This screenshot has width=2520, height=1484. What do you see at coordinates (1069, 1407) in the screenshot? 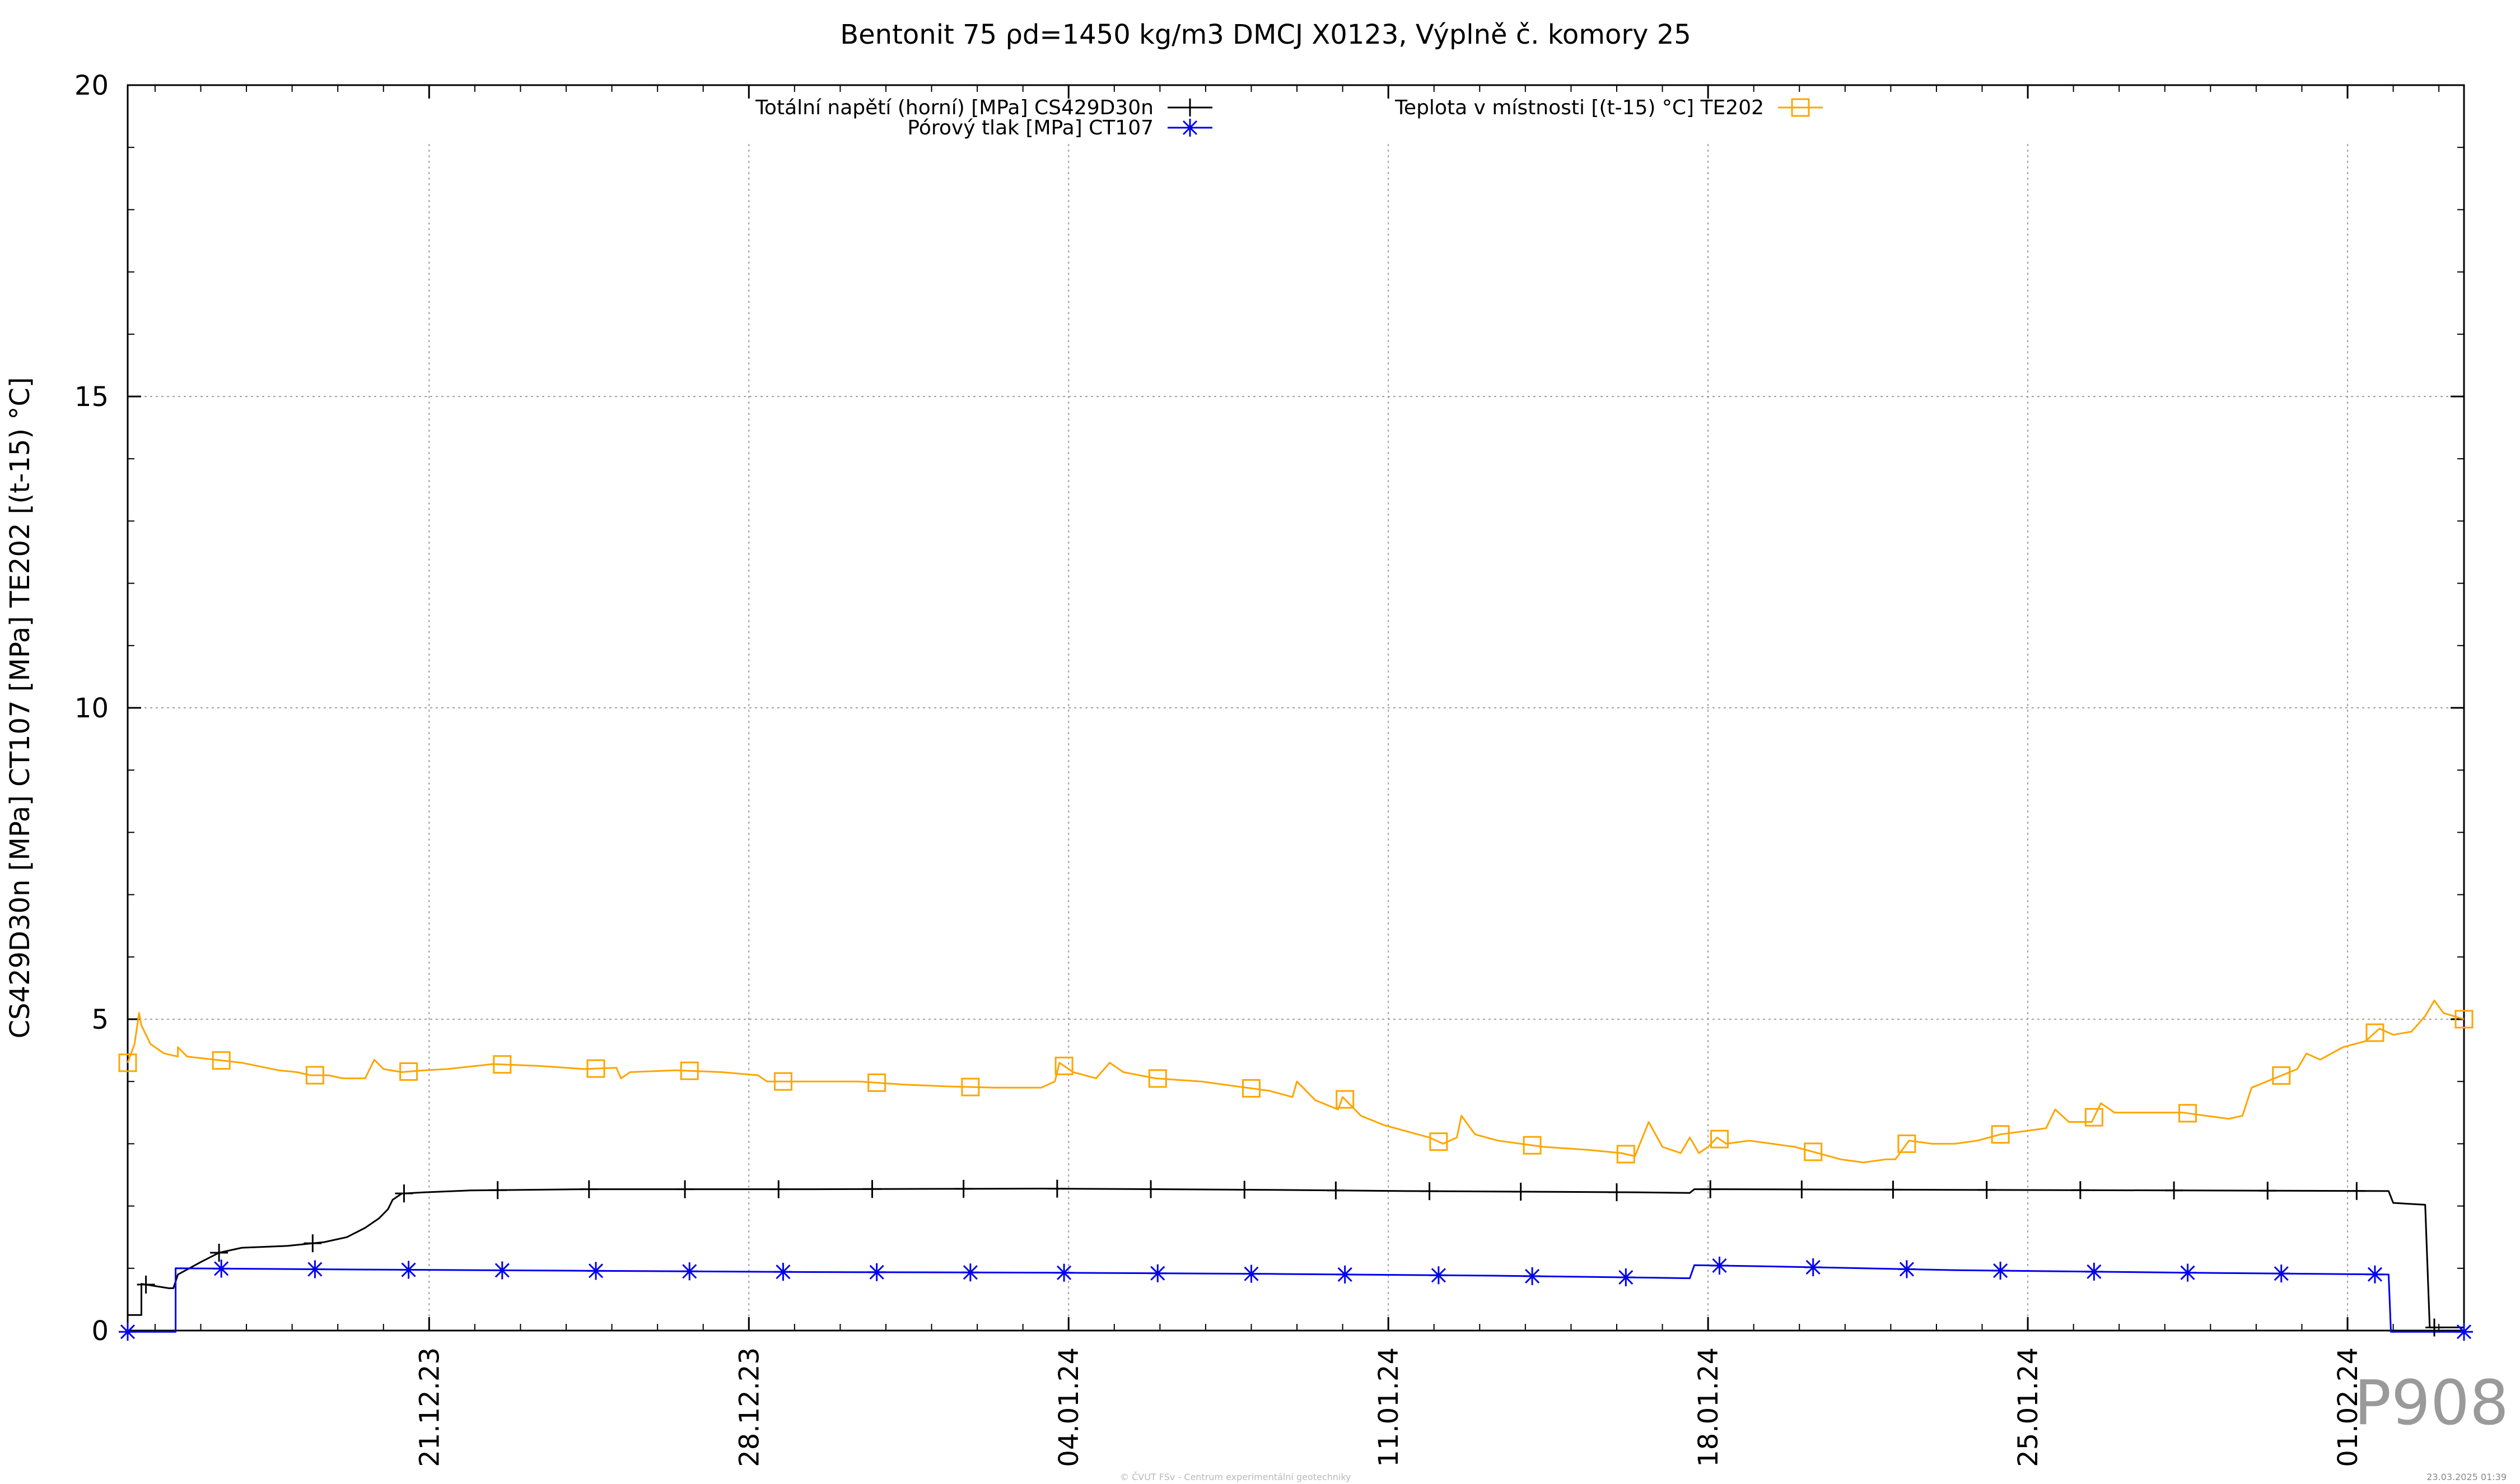
I see `x-tick-label: 04.01.24` at bounding box center [1069, 1407].